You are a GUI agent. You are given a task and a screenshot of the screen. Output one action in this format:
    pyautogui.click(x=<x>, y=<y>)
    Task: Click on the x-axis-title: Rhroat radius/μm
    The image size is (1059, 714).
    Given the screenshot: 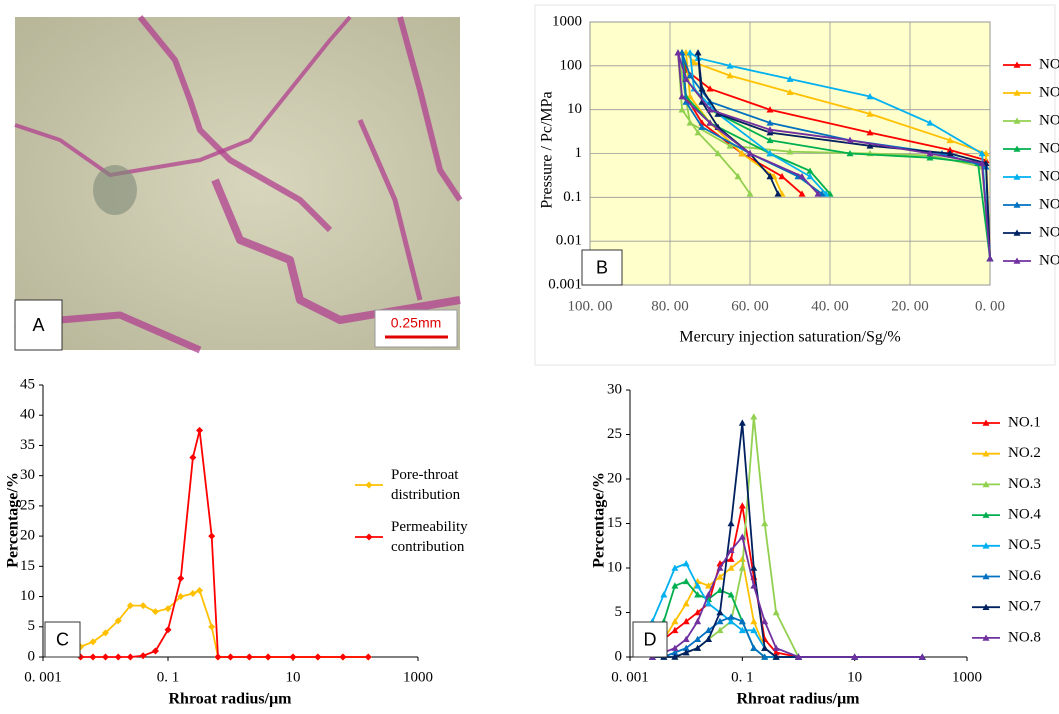 What is the action you would take?
    pyautogui.click(x=798, y=699)
    